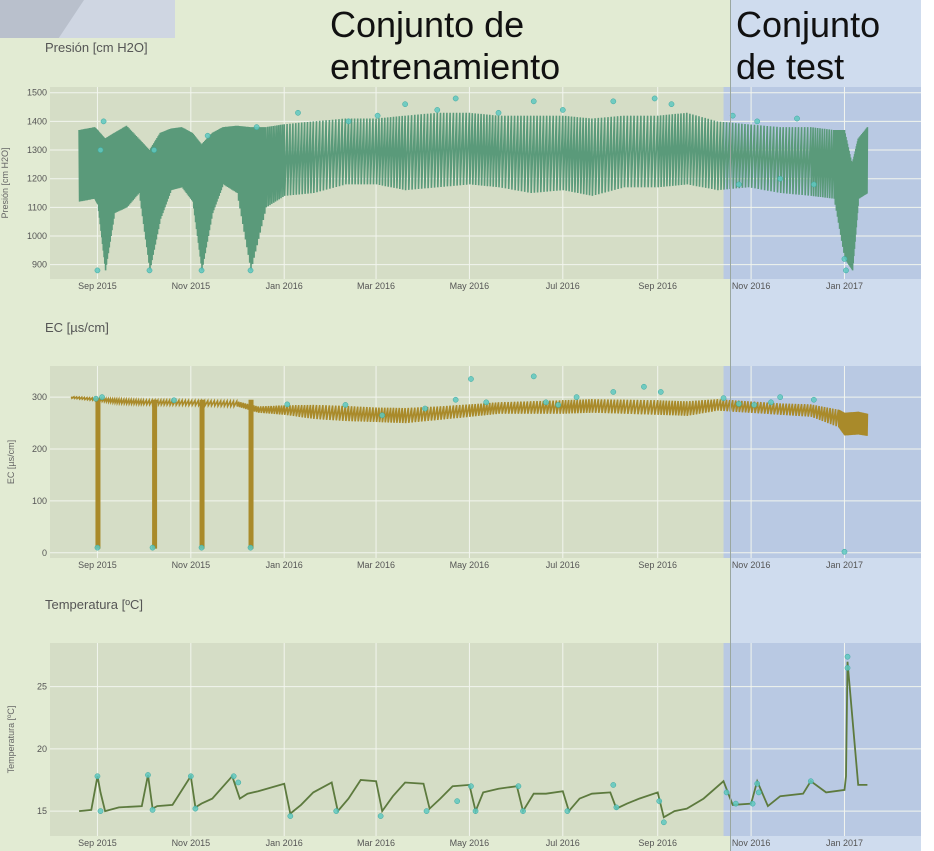 The image size is (934, 851). What do you see at coordinates (927, 425) in the screenshot?
I see `right-margin` at bounding box center [927, 425].